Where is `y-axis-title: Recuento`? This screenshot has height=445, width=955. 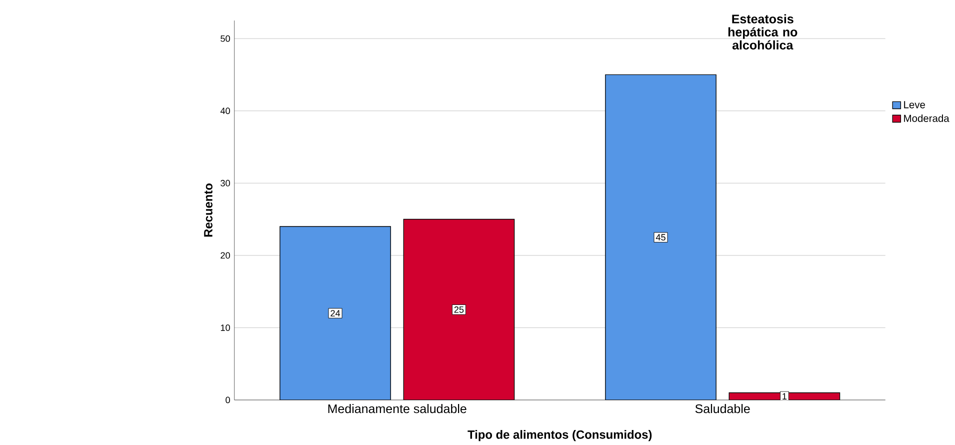
y-axis-title: Recuento is located at coordinates (208, 210).